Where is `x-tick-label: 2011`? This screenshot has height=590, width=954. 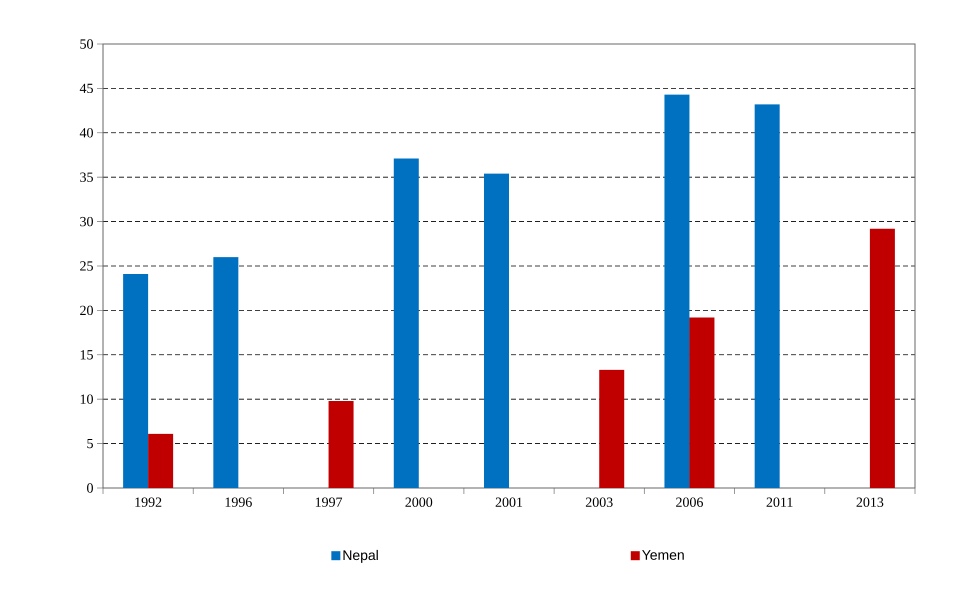
x-tick-label: 2011 is located at coordinates (779, 502).